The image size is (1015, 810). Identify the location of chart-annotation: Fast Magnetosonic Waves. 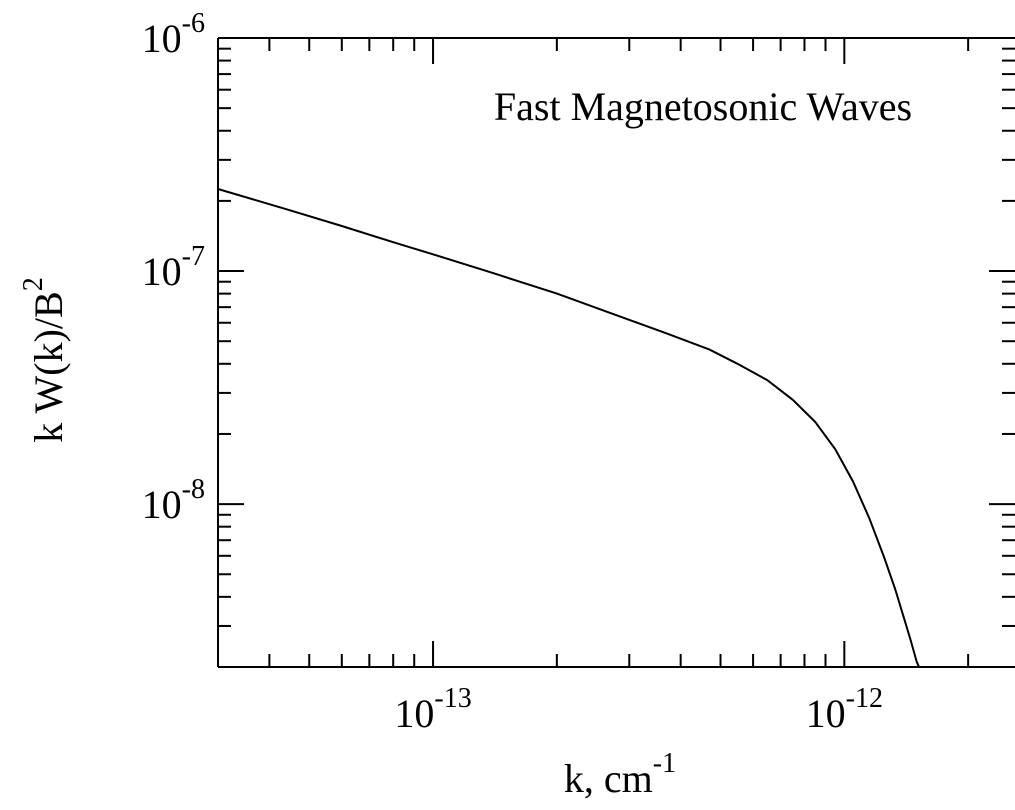
(703, 106).